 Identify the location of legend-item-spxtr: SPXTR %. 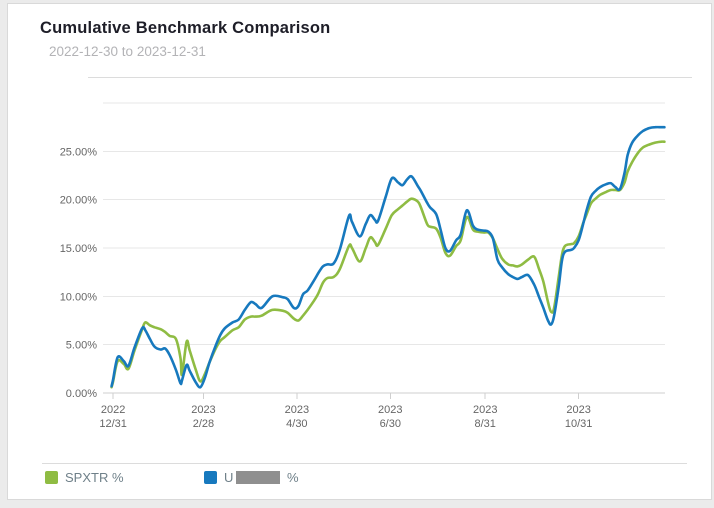
(84, 477).